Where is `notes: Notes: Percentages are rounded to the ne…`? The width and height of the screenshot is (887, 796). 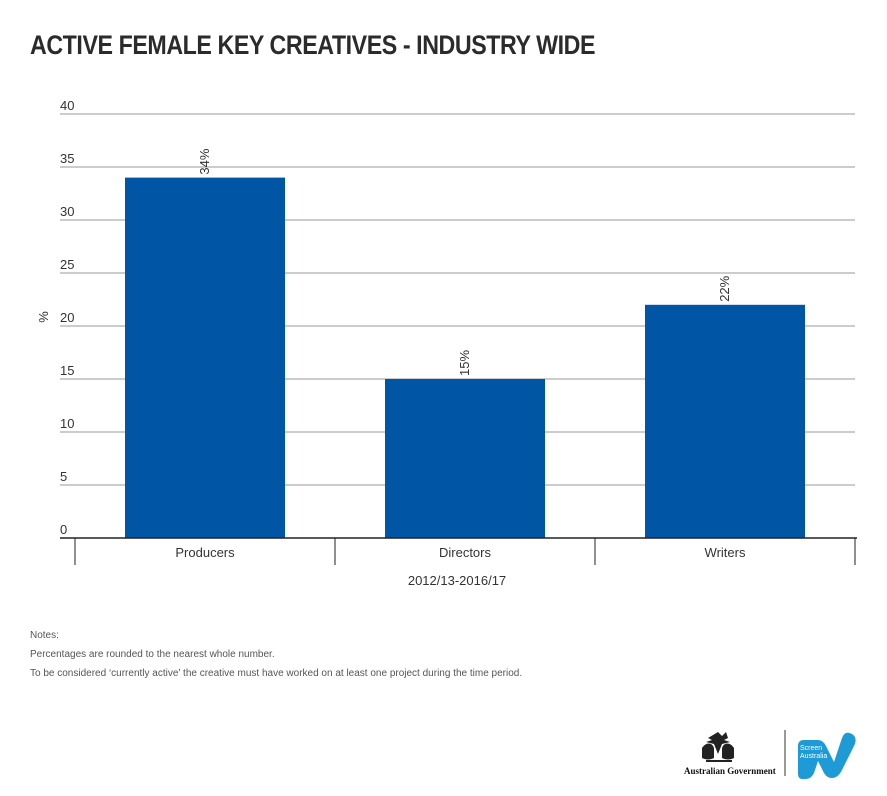 notes: Notes: Percentages are rounded to the ne… is located at coordinates (276, 658).